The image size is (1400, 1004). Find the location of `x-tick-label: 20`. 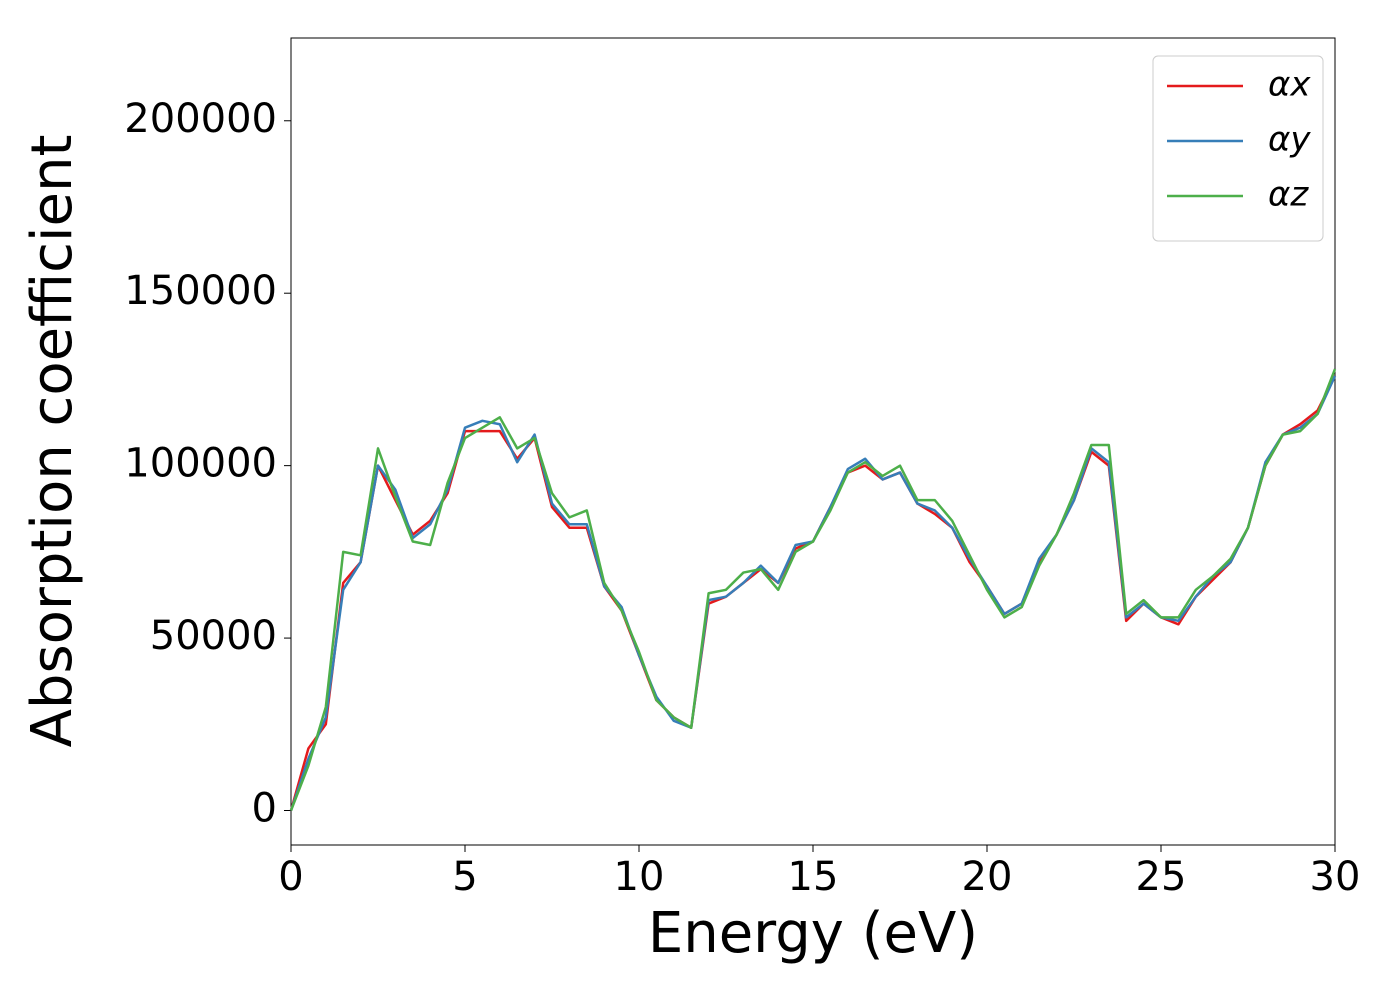

x-tick-label: 20 is located at coordinates (987, 877).